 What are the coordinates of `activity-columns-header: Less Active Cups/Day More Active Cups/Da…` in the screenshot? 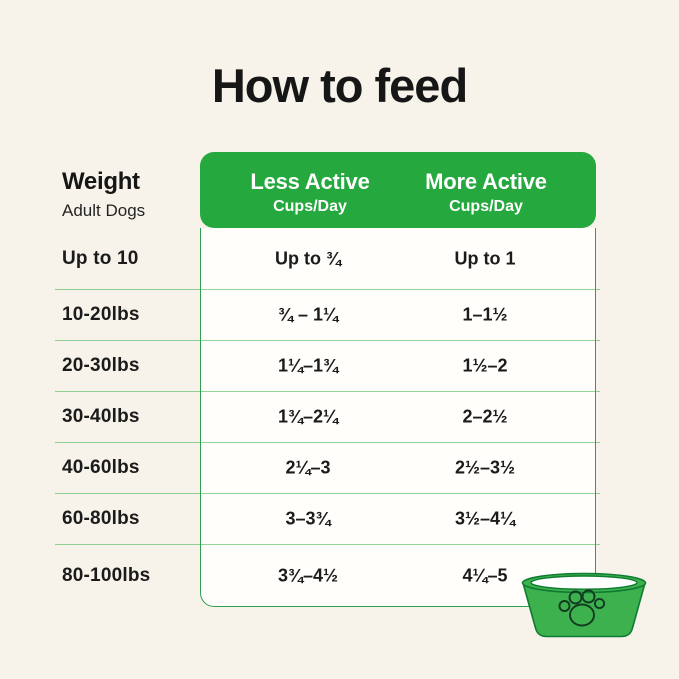 It's located at (398, 190).